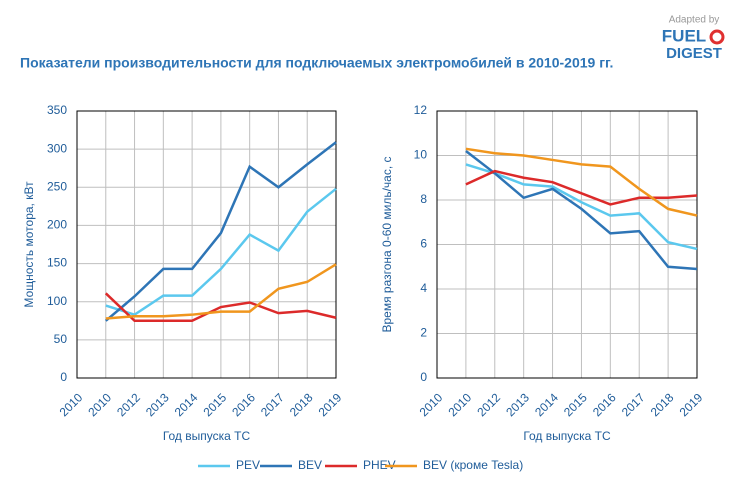 This screenshot has width=740, height=494. Describe the element at coordinates (57, 186) in the screenshot. I see `y-tick-label: 250` at that location.